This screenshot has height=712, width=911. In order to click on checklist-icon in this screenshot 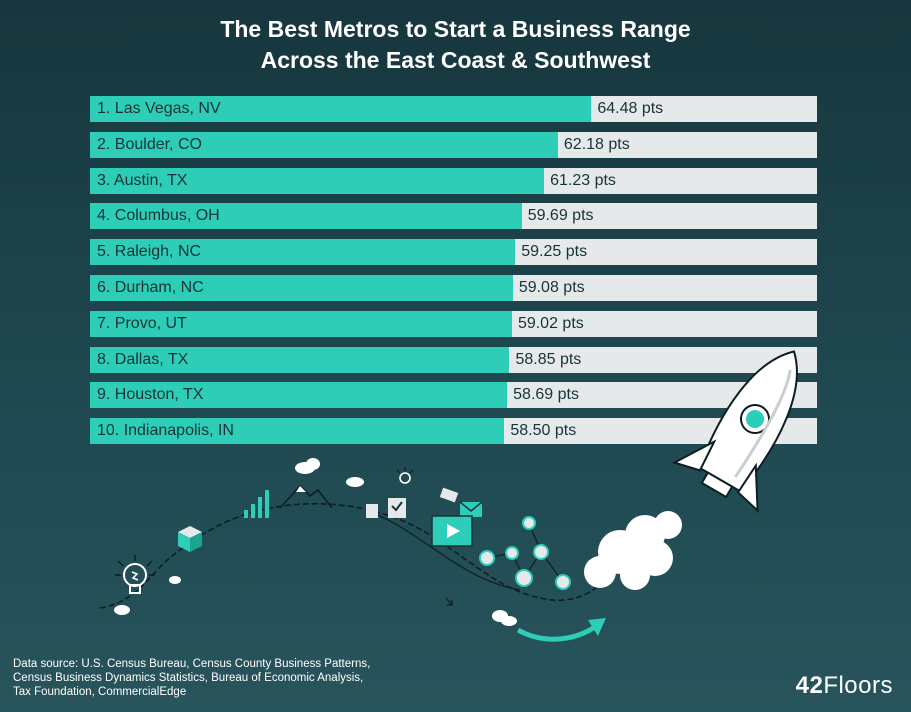, I will do `click(386, 508)`.